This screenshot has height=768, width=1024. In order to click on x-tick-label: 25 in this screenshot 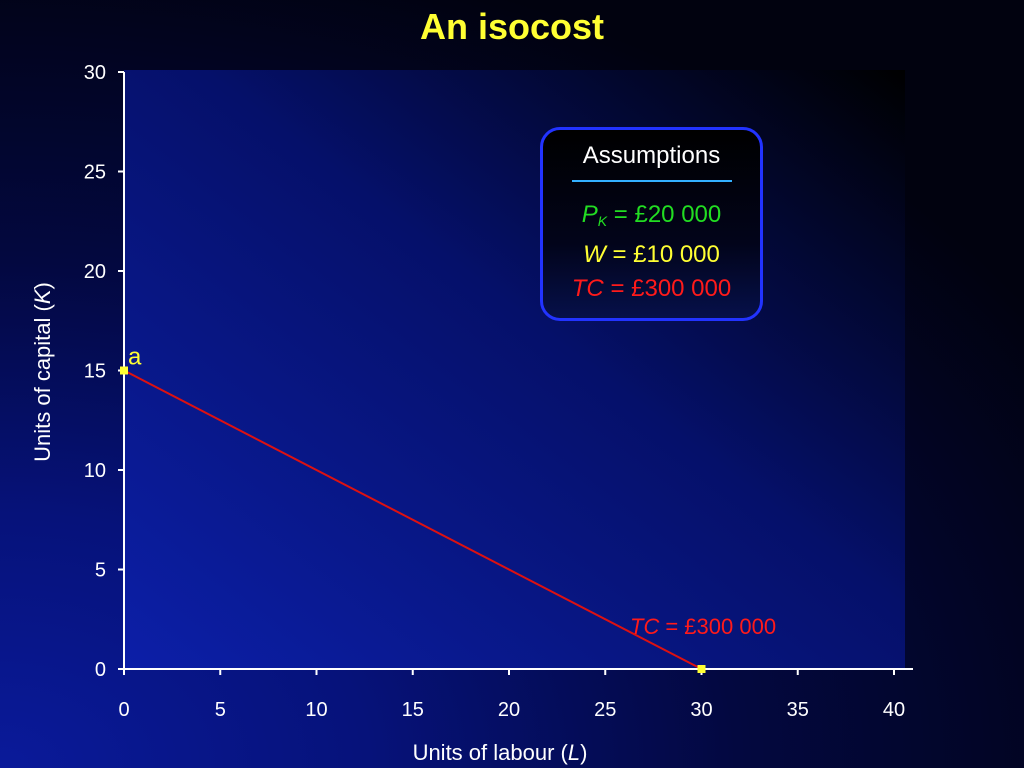, I will do `click(605, 710)`.